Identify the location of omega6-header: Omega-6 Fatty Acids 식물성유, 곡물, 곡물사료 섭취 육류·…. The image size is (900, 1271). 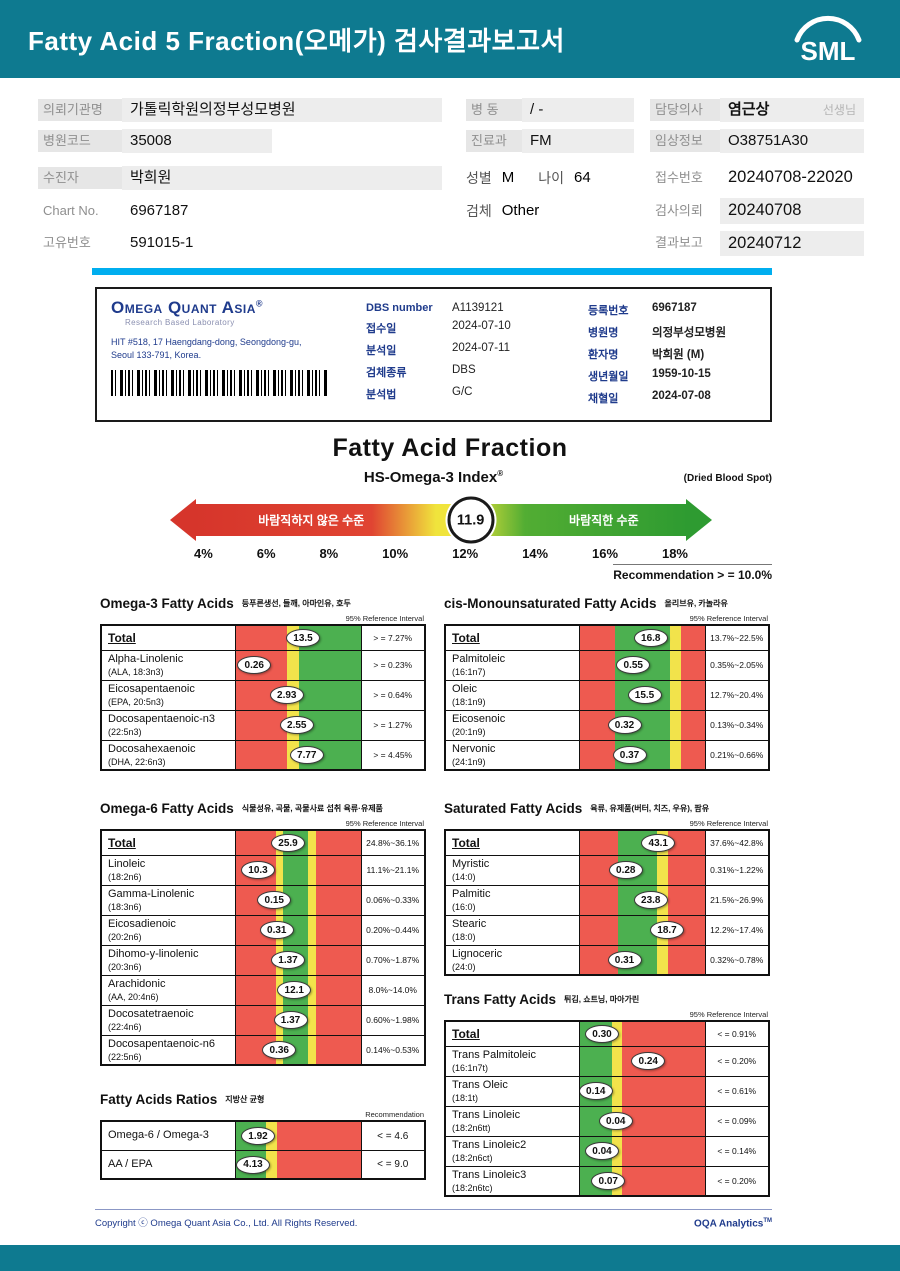
(263, 808).